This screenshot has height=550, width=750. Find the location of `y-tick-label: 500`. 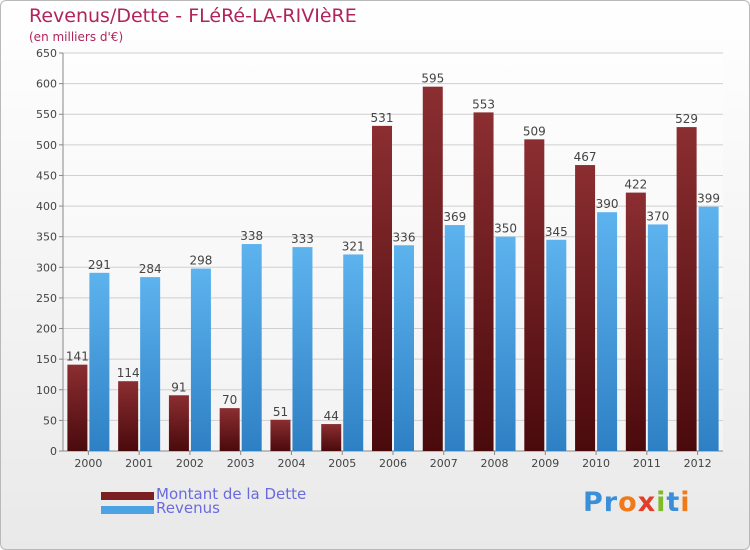

y-tick-label: 500 is located at coordinates (46, 145).